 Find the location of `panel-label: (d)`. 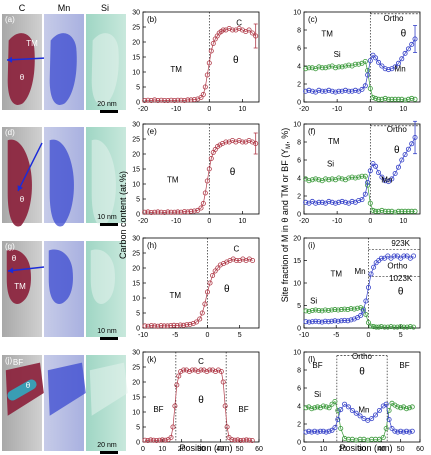

panel-label: (d) is located at coordinates (10, 132).